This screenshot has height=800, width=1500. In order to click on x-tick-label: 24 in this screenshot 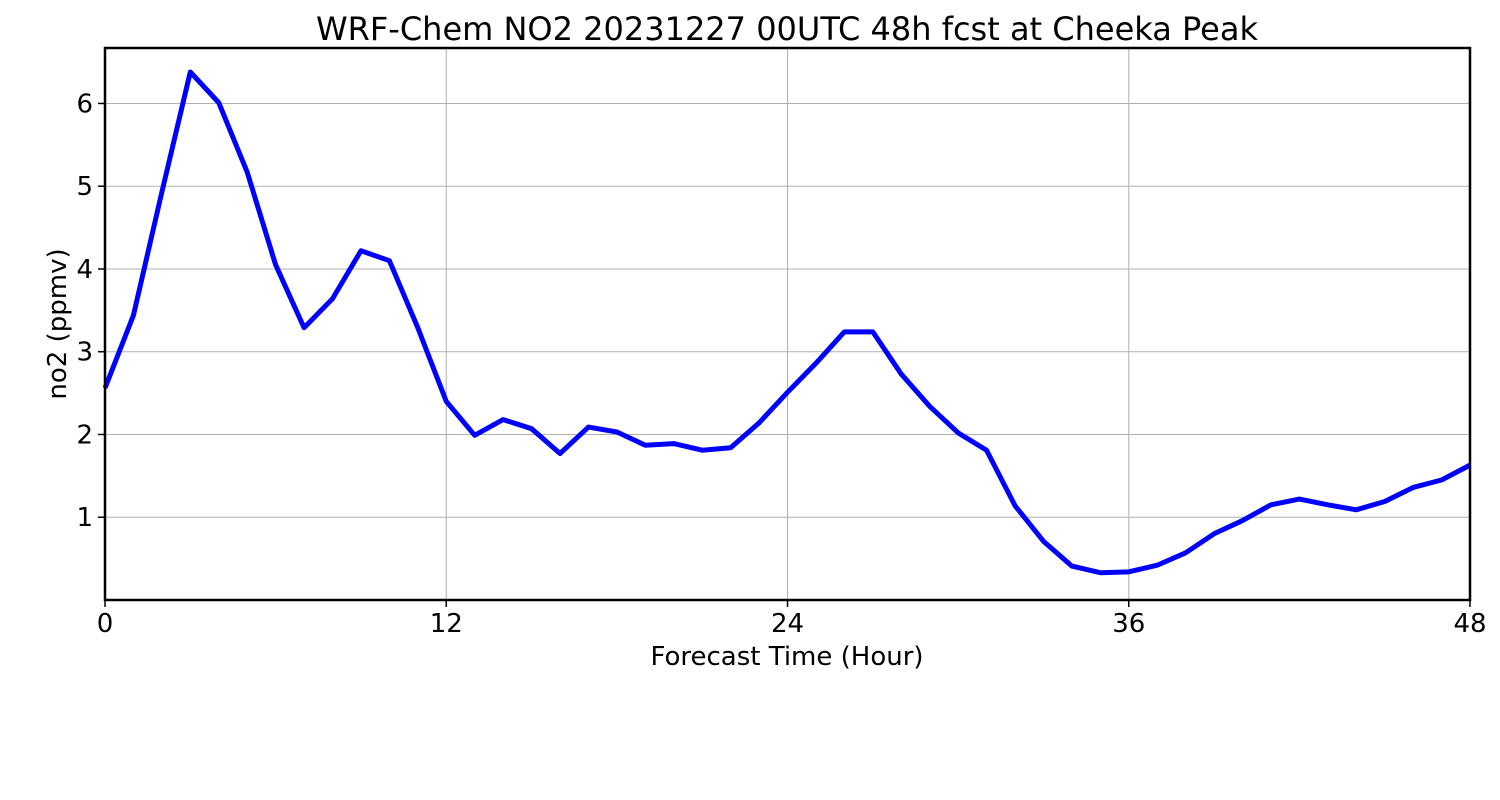, I will do `click(787, 624)`.